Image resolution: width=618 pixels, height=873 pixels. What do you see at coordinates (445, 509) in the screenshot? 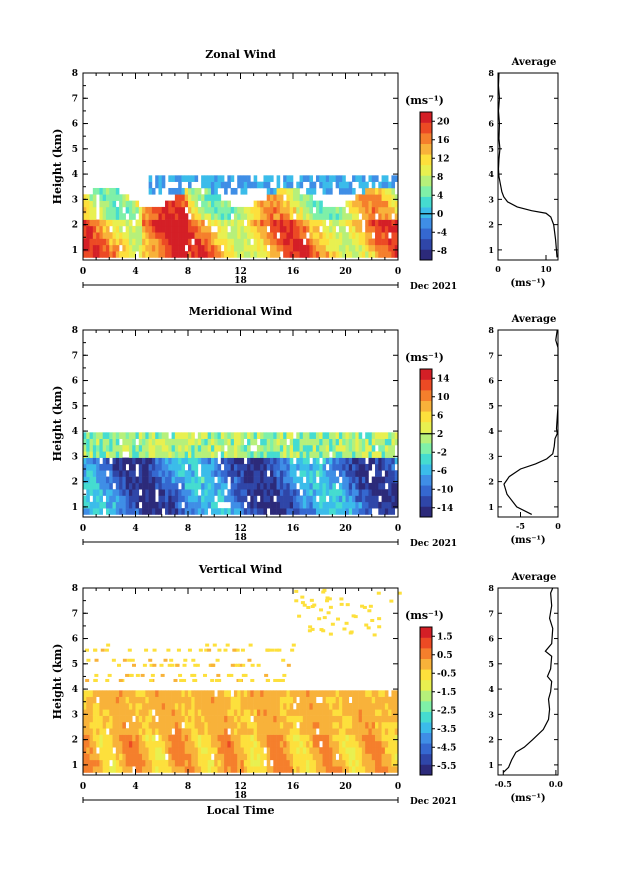
I see `colorbar-tick-label: -14` at bounding box center [445, 509].